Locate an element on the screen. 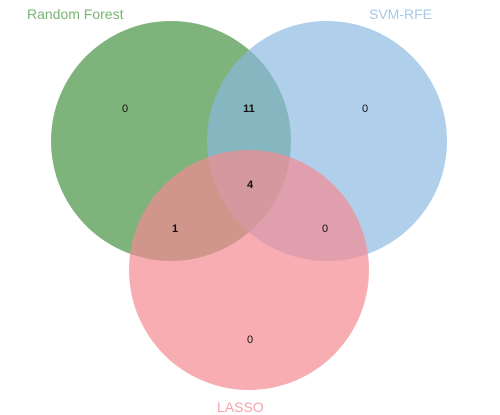 The height and width of the screenshot is (415, 500). label-random-forest: Random Forest is located at coordinates (75, 14).